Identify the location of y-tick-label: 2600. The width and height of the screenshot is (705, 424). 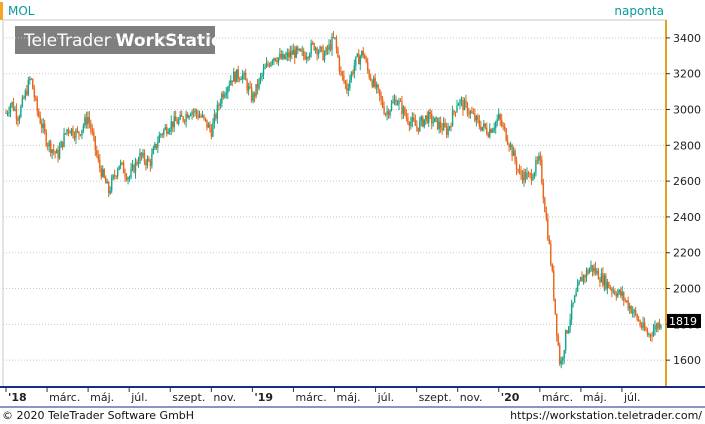
(687, 181).